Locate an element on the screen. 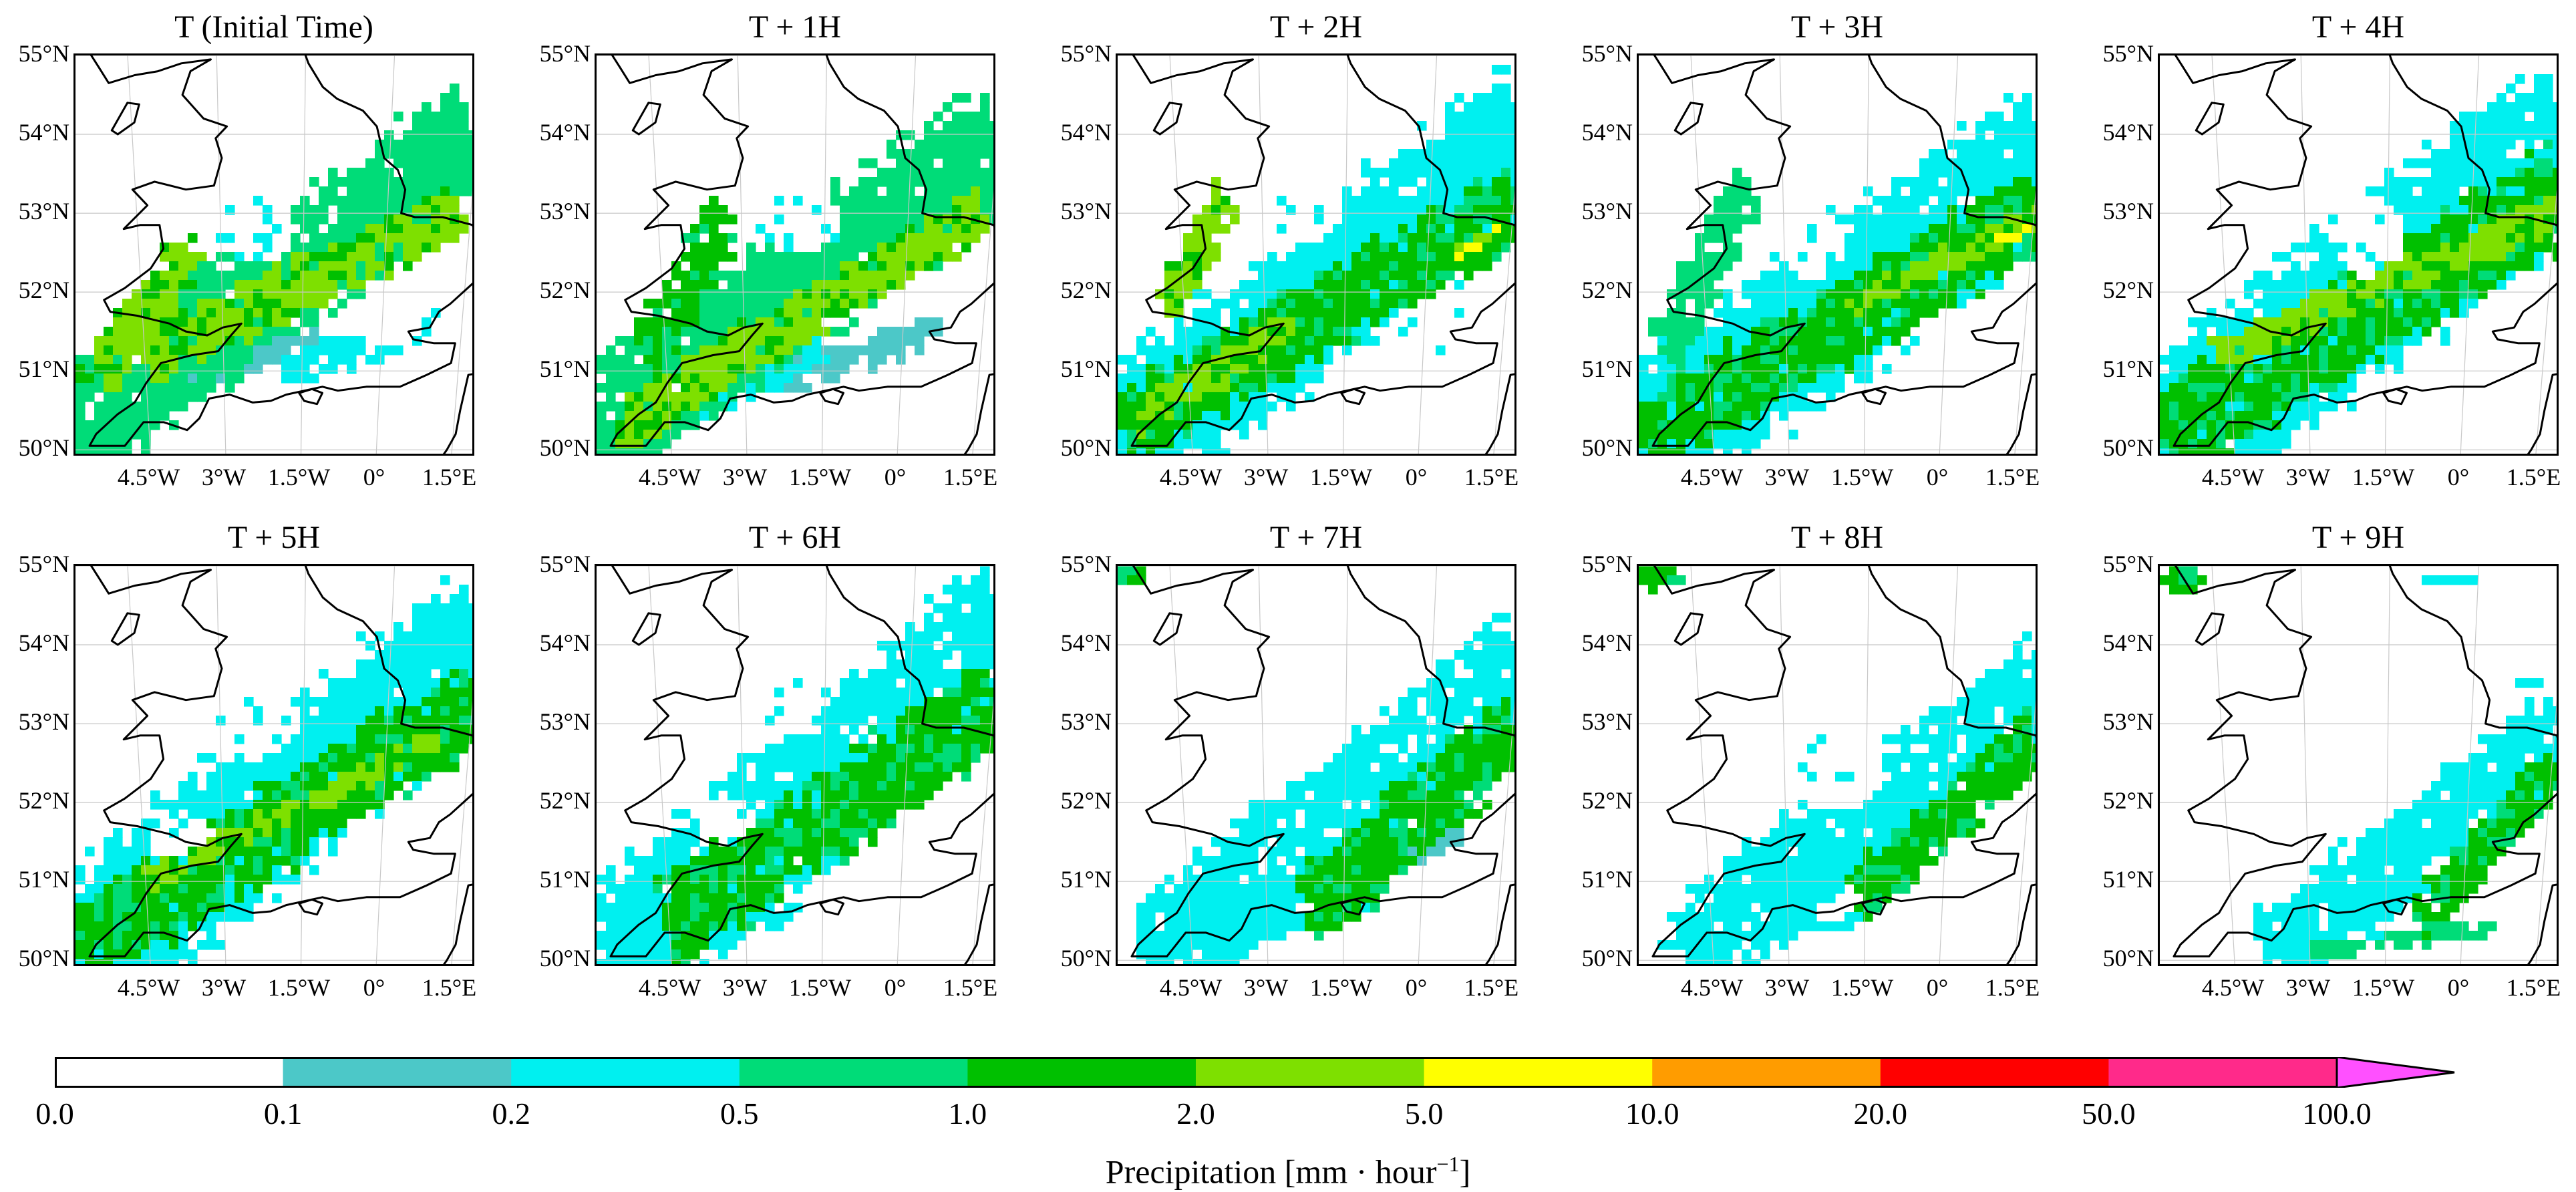  colorbar-label: Precipitation [mm · hour−1] is located at coordinates (1288, 1168).